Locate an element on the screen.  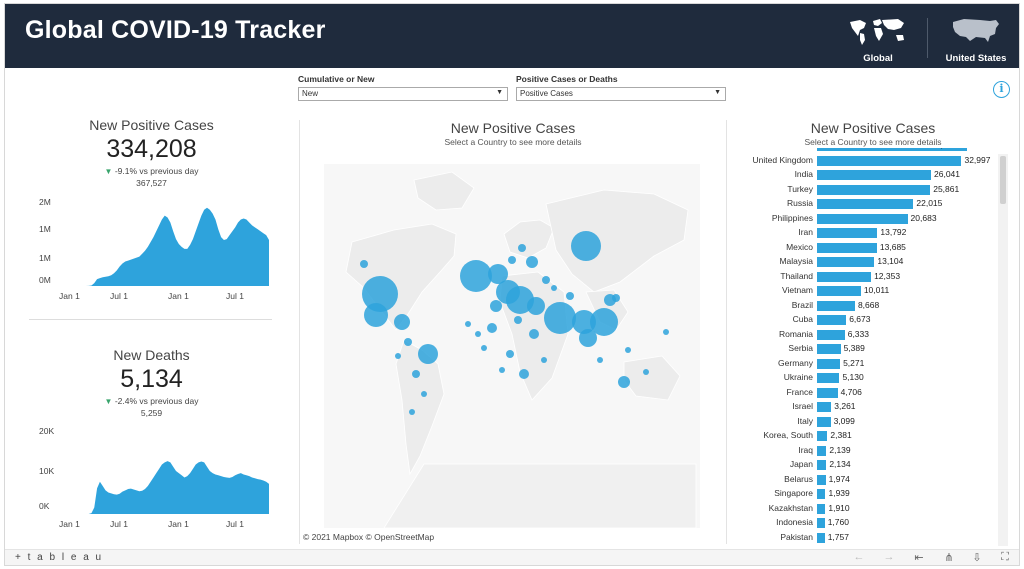
country-bar-row: Italy 3,099 is located at coordinates (868, 422).